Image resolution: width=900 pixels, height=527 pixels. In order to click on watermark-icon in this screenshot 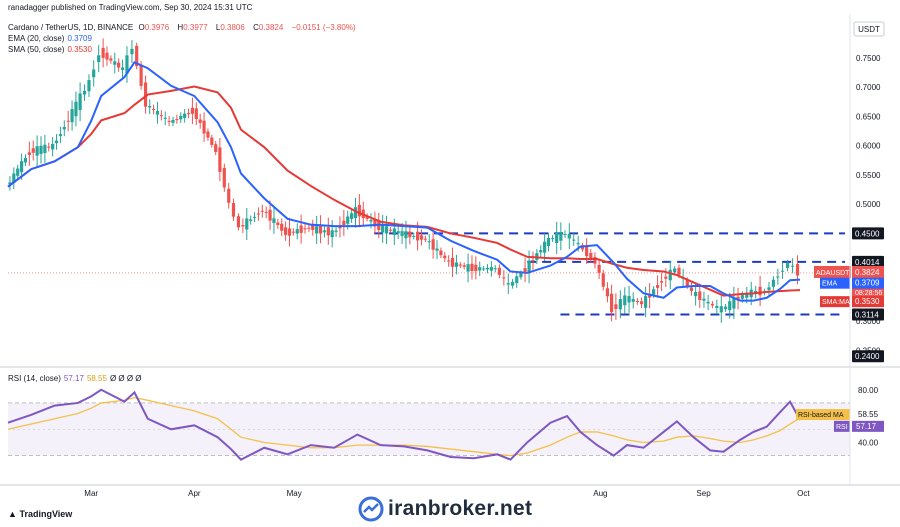, I will do `click(371, 509)`.